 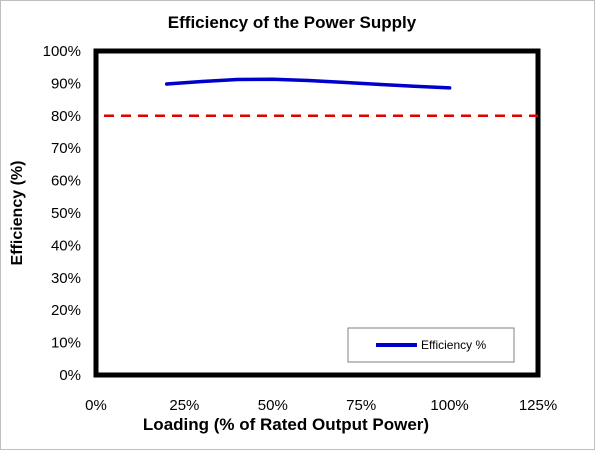 I want to click on y-tick-label: 70%, so click(x=66, y=148).